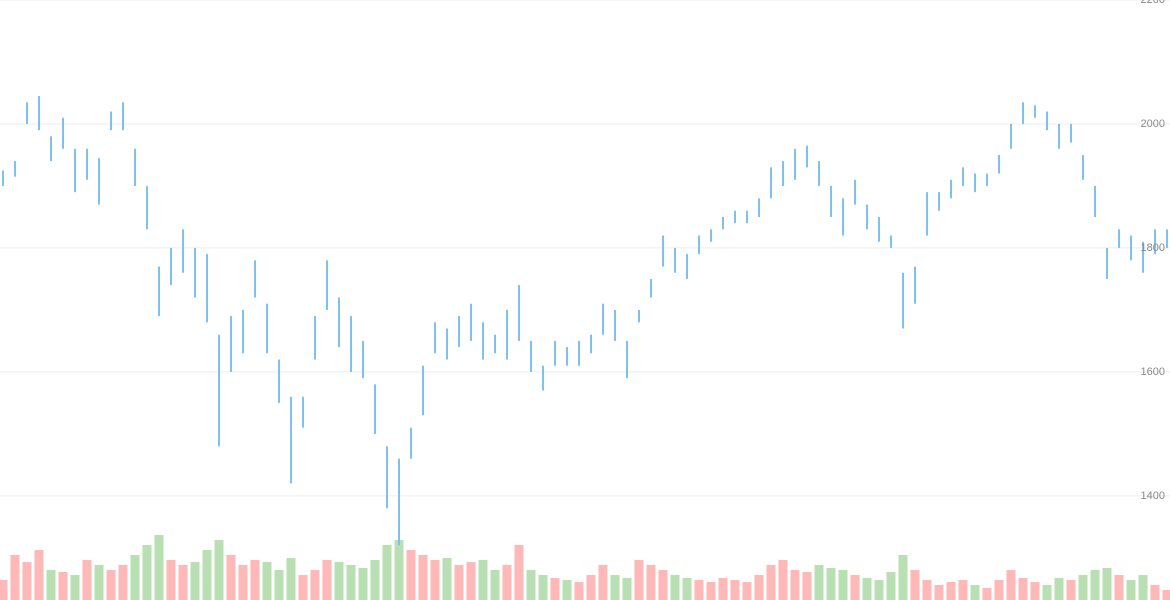  Describe the element at coordinates (1153, 372) in the screenshot. I see `y-tick-label: 1600` at that location.